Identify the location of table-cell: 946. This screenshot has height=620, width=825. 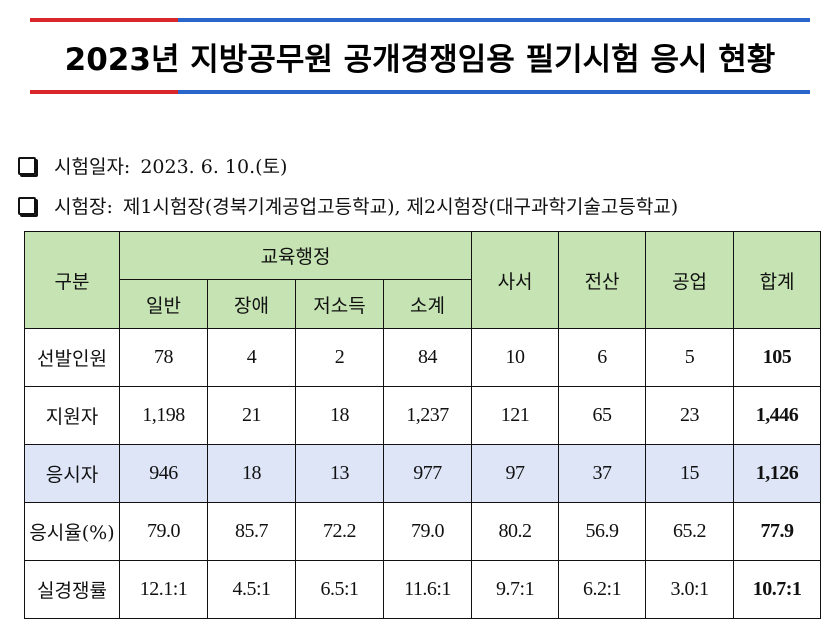
(163, 473).